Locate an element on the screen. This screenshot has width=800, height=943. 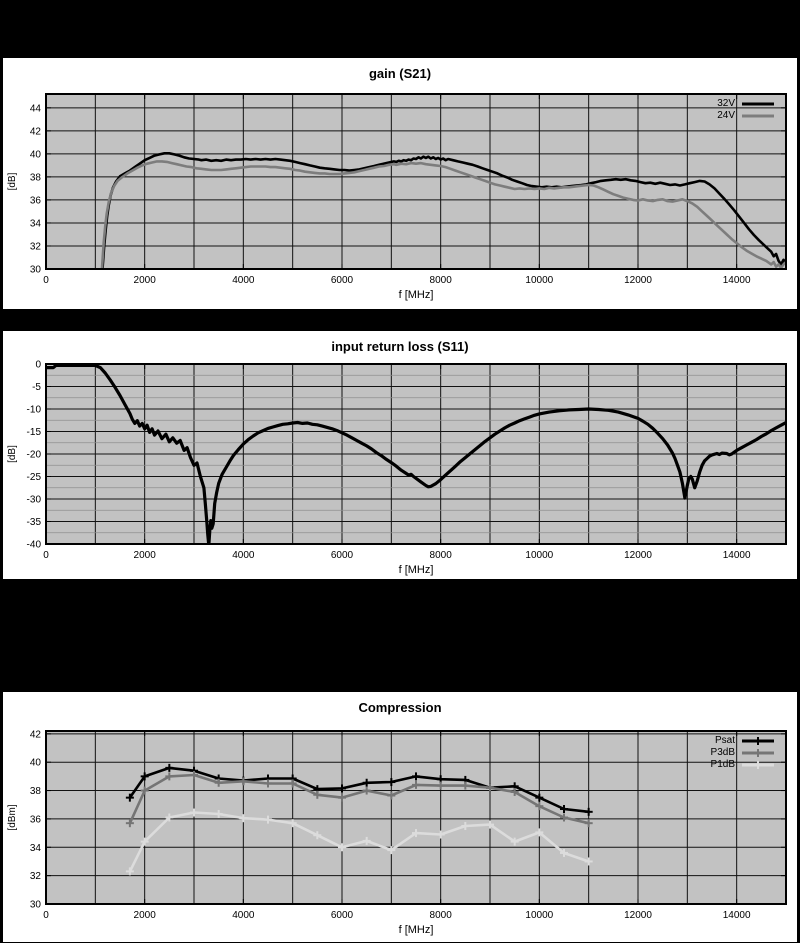
legend-label: P3dB is located at coordinates (722, 752).